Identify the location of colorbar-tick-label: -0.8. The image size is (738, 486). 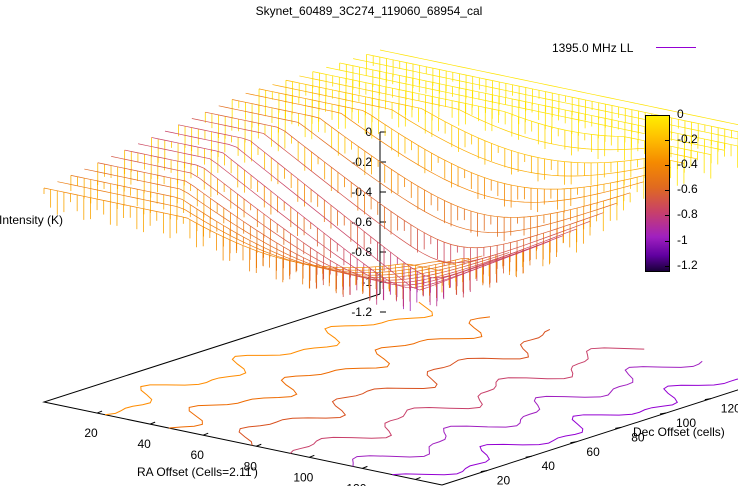
(687, 214).